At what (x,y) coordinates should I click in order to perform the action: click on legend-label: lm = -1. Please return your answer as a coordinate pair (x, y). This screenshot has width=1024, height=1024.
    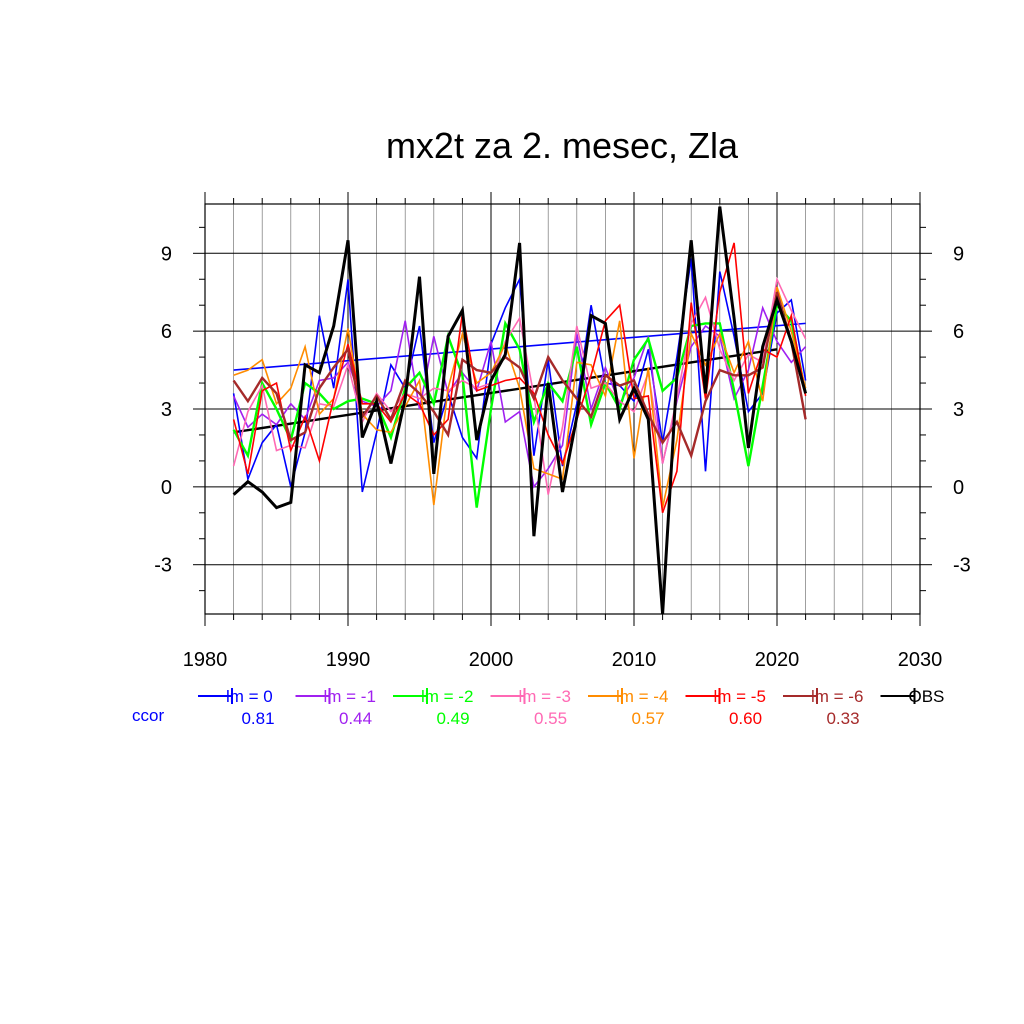
    Looking at the image, I should click on (350, 696).